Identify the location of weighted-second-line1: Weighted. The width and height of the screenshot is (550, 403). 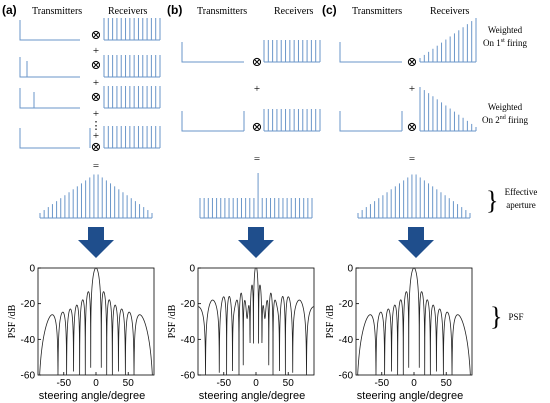
(505, 107).